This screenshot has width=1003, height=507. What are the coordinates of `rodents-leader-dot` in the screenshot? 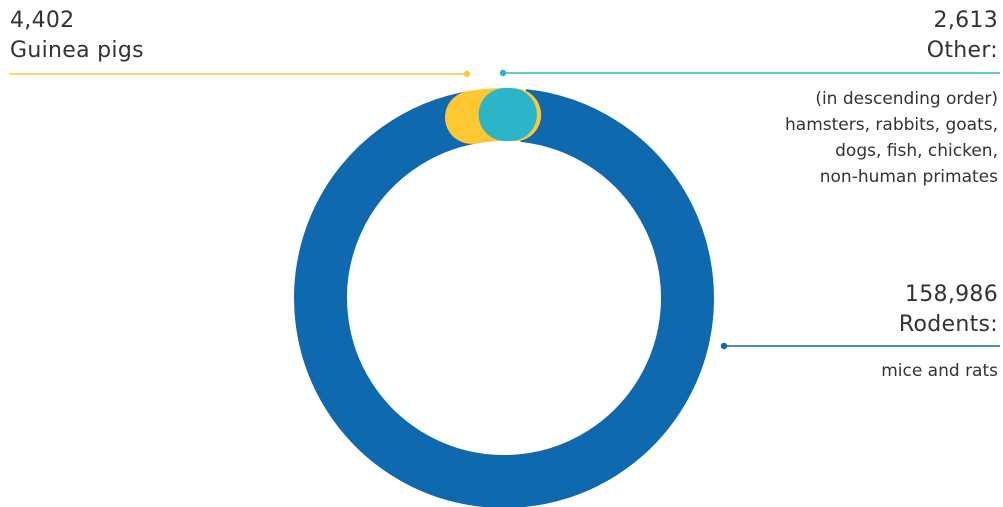 It's located at (724, 346).